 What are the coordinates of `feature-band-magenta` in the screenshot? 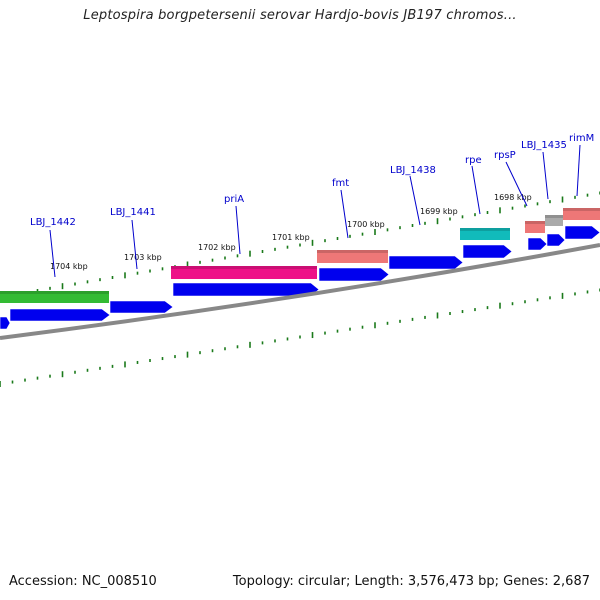 It's located at (244, 272).